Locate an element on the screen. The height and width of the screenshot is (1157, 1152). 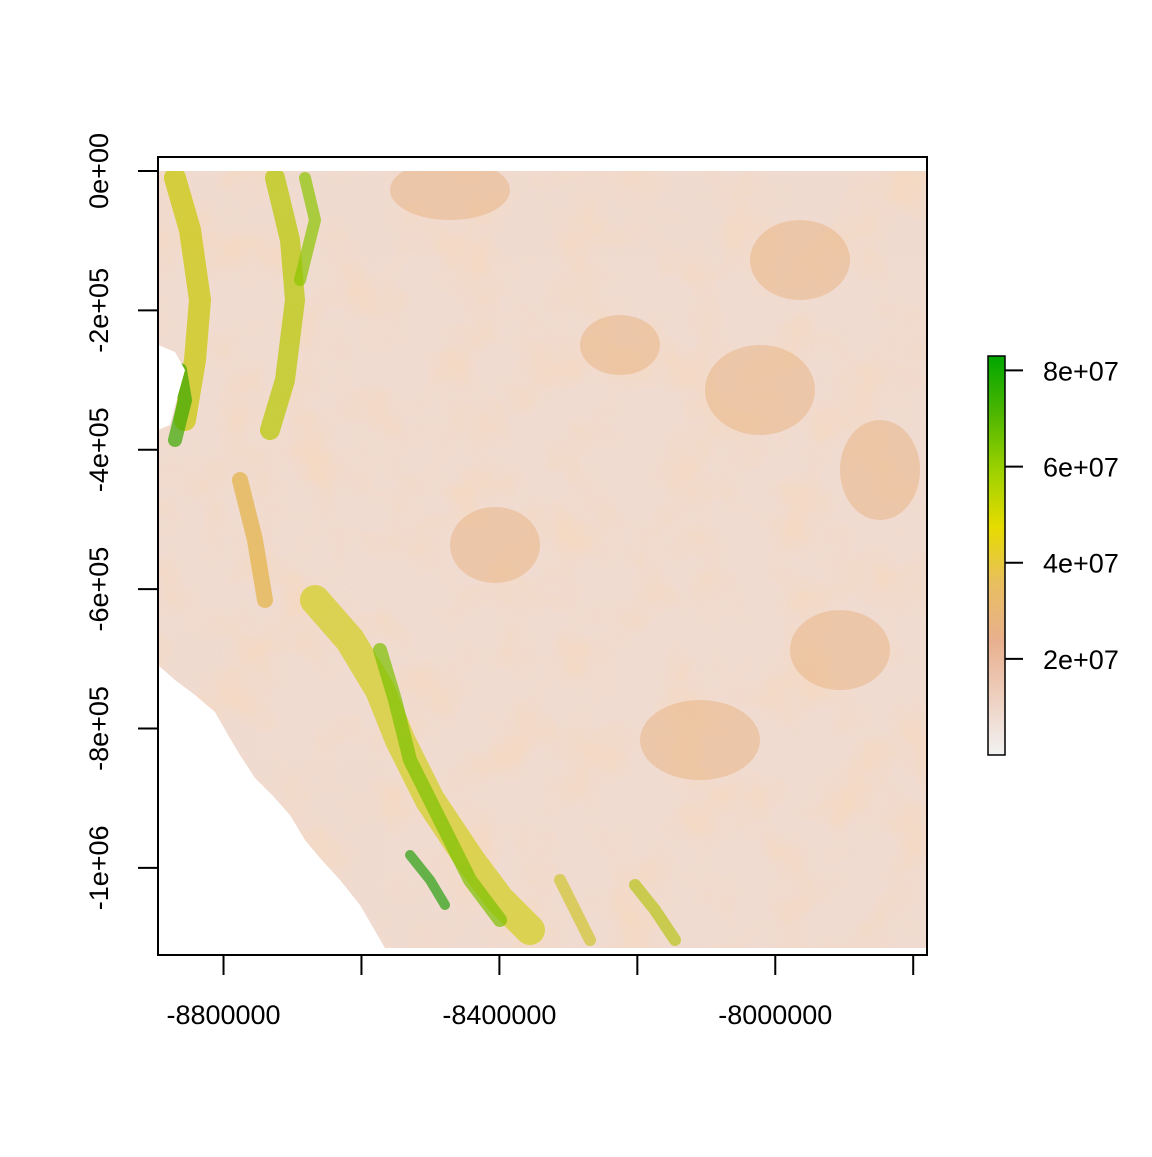
legend-tick-label: 6e+07 is located at coordinates (1081, 468).